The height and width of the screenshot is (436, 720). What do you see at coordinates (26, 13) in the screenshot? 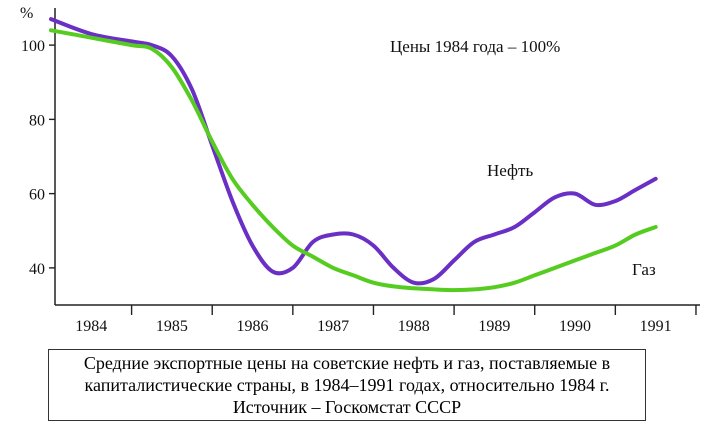
I see `y-axis-unit-label: %` at bounding box center [26, 13].